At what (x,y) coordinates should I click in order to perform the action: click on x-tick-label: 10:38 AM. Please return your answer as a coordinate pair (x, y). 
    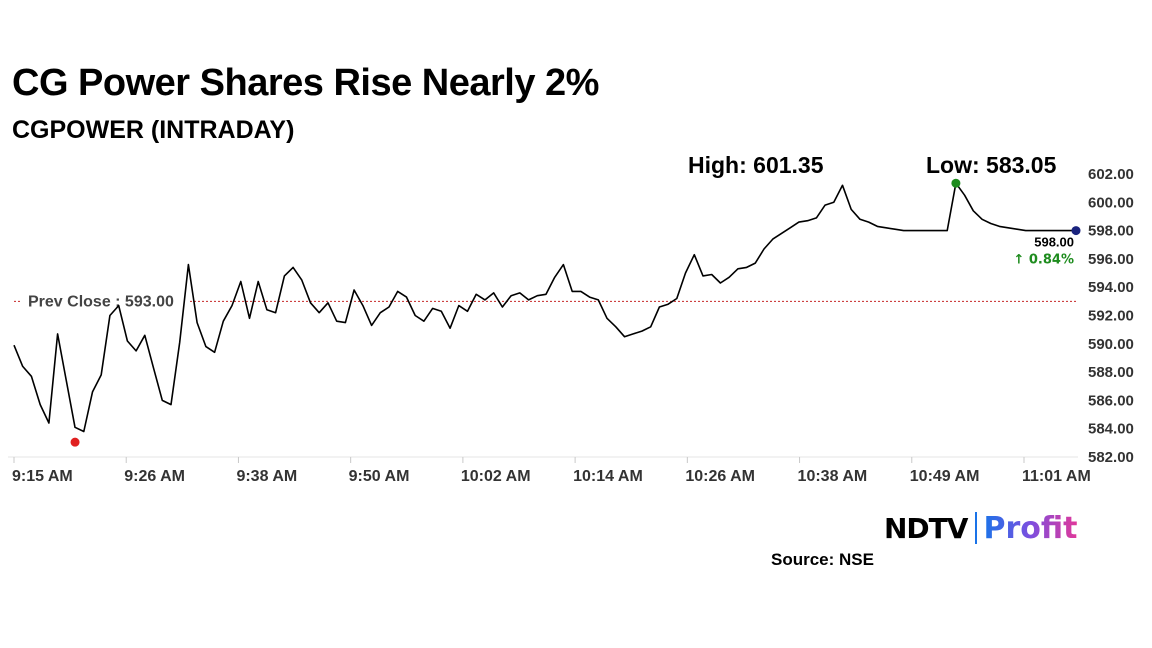
    Looking at the image, I should click on (833, 476).